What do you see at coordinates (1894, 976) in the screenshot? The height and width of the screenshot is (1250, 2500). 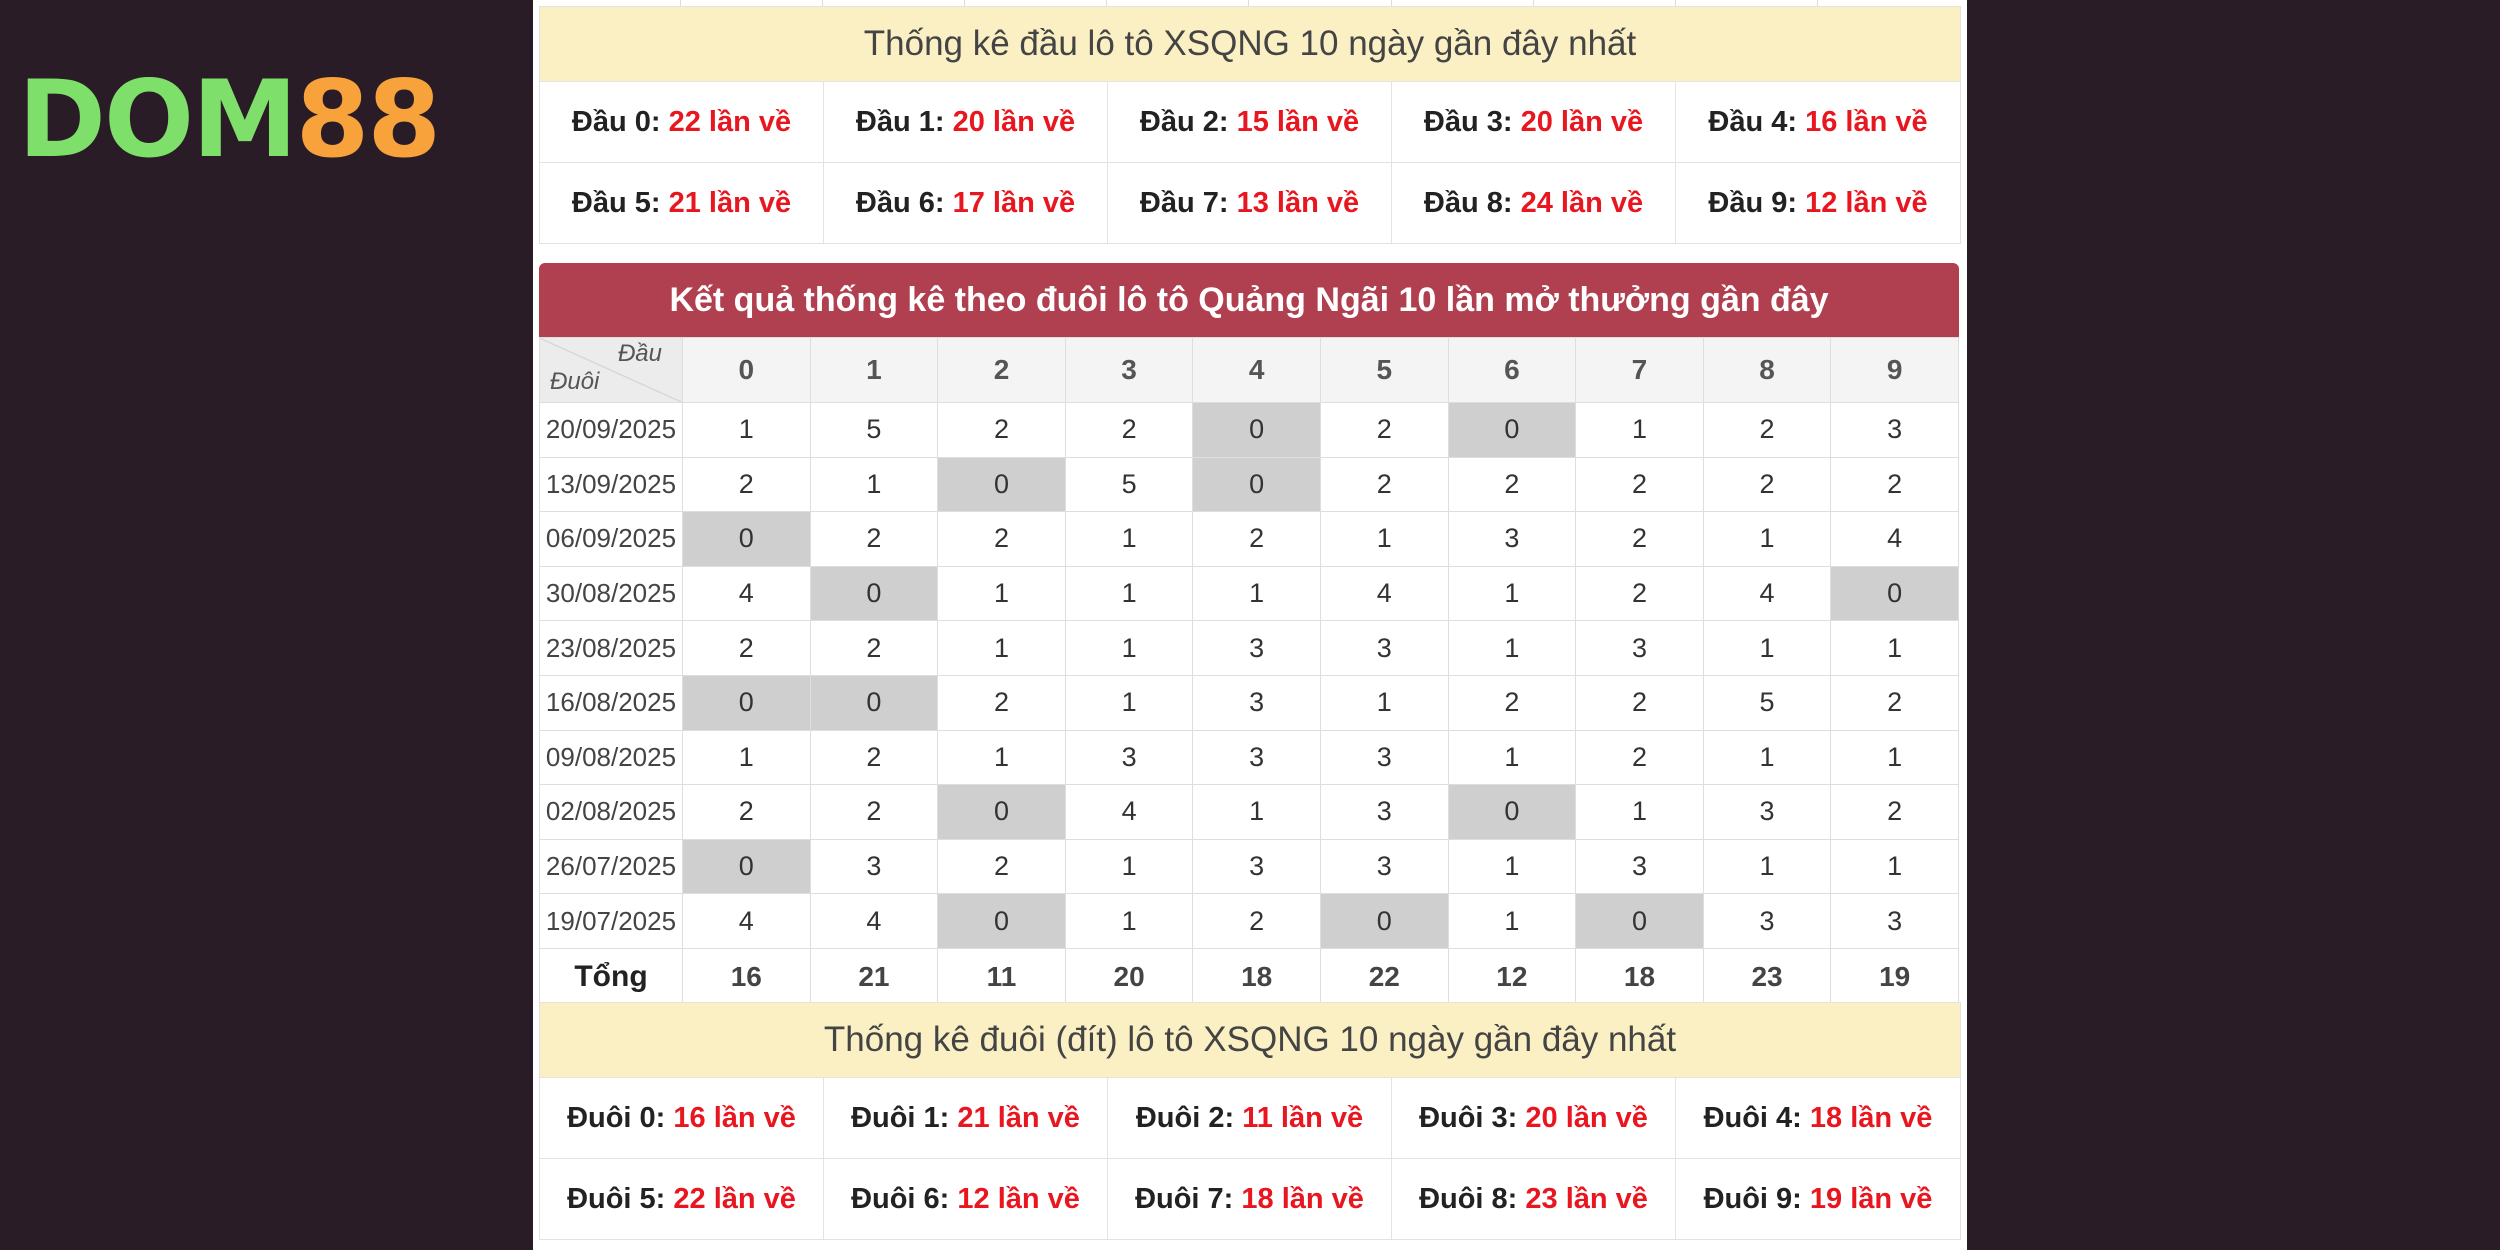 I see `total-cell: 19` at bounding box center [1894, 976].